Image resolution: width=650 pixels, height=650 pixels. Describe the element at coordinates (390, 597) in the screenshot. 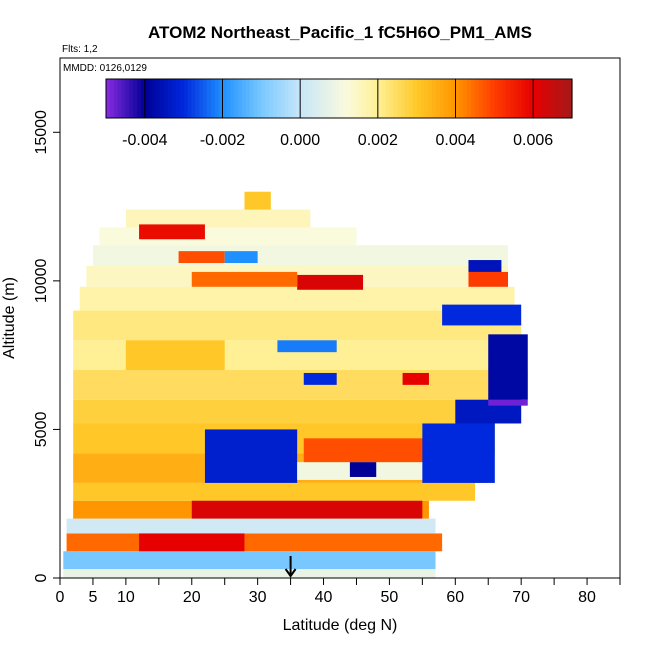

I see `x-tick-label: 50` at that location.